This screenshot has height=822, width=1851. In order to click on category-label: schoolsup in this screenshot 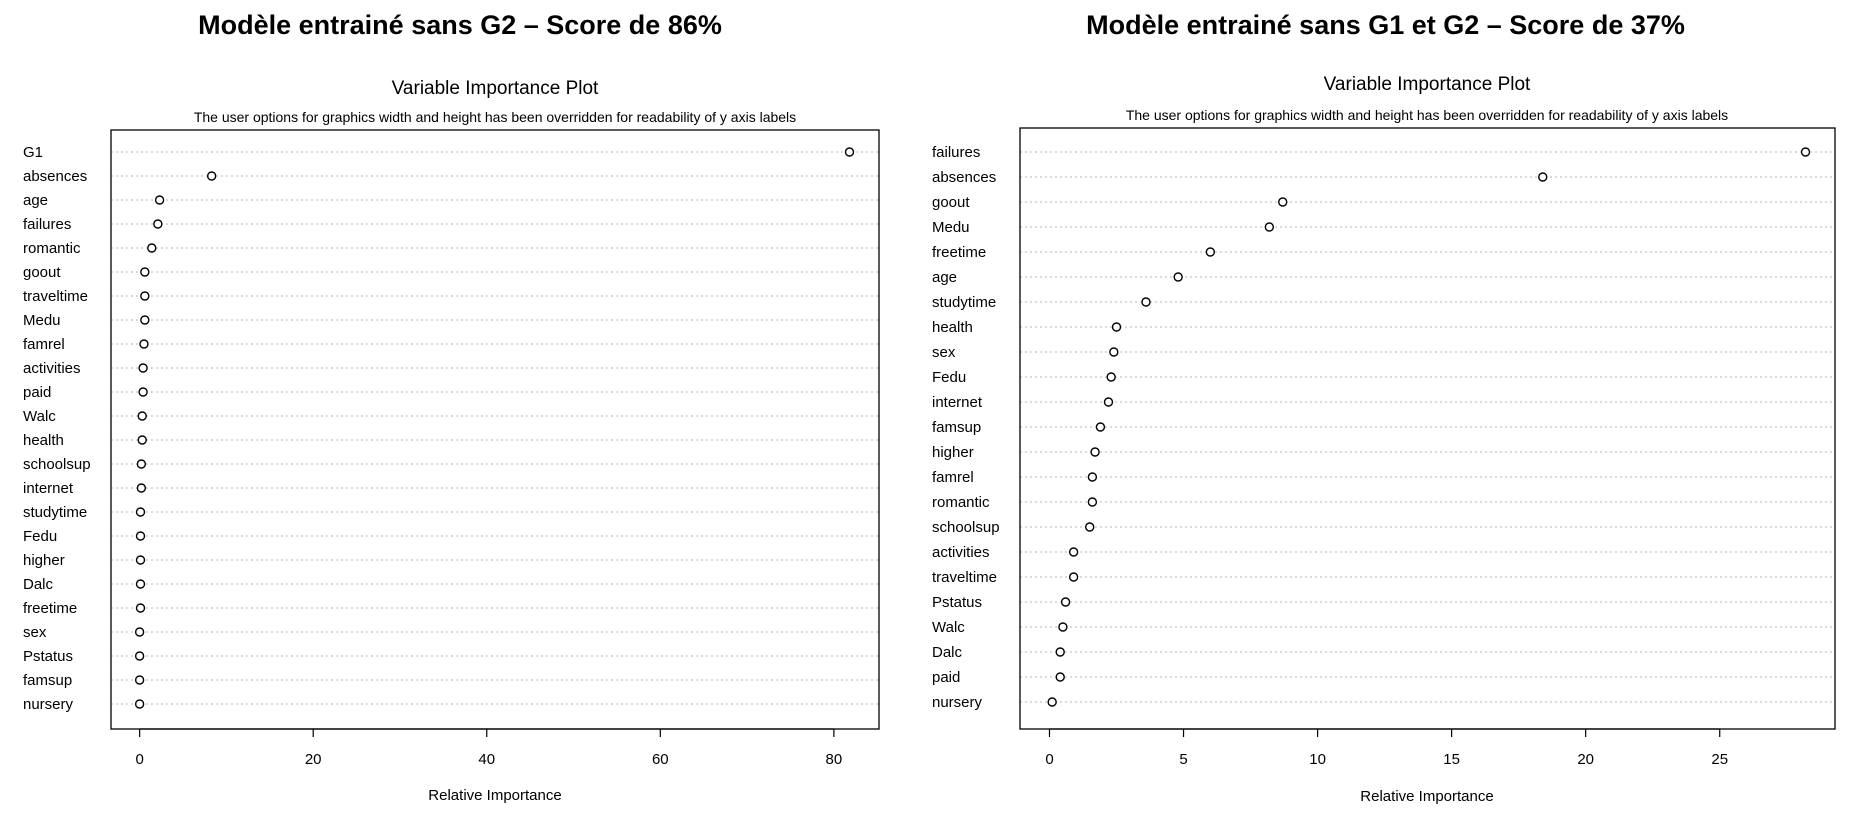, I will do `click(57, 464)`.